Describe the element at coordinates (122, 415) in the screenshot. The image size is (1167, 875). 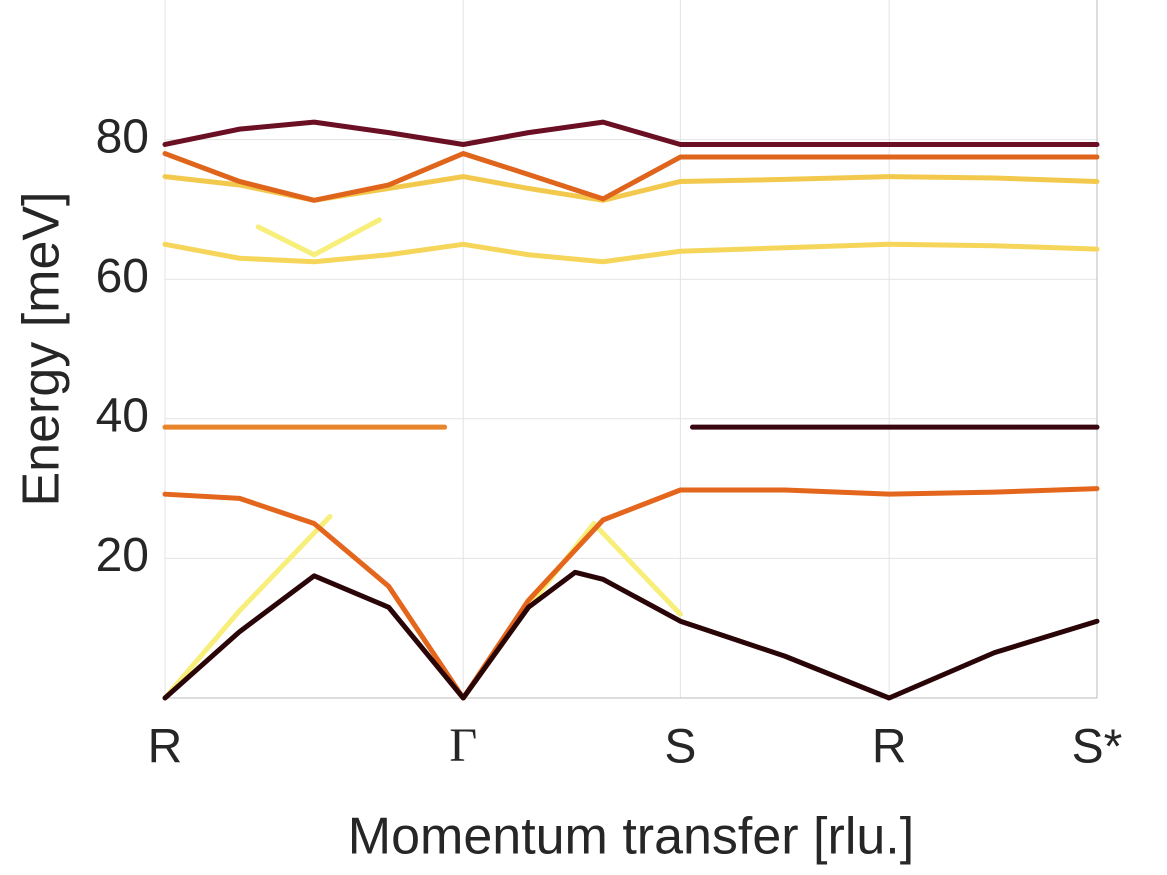
I see `y-tick-label: 40` at that location.